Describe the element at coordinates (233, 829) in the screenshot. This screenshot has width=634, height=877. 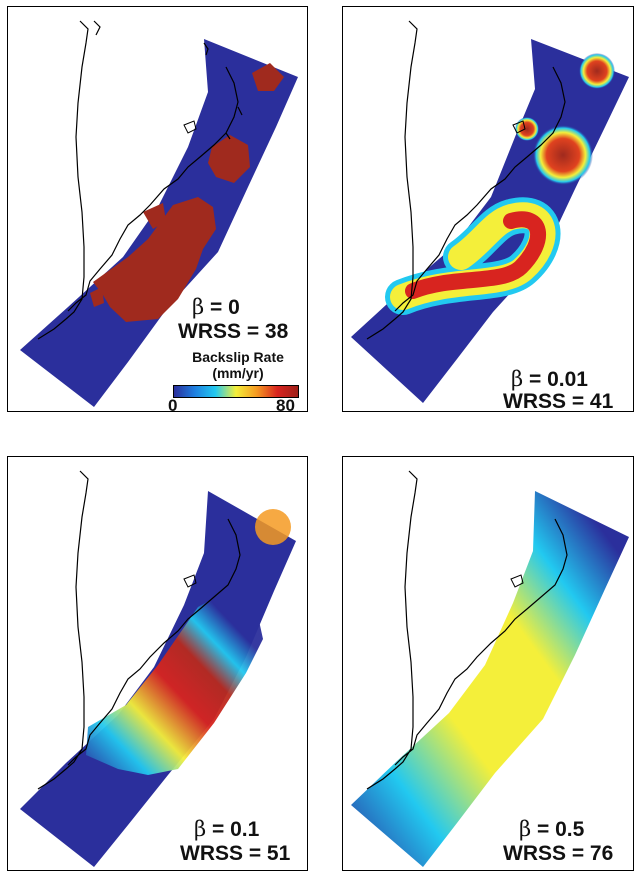
I see `beta-value: = 0.1` at that location.